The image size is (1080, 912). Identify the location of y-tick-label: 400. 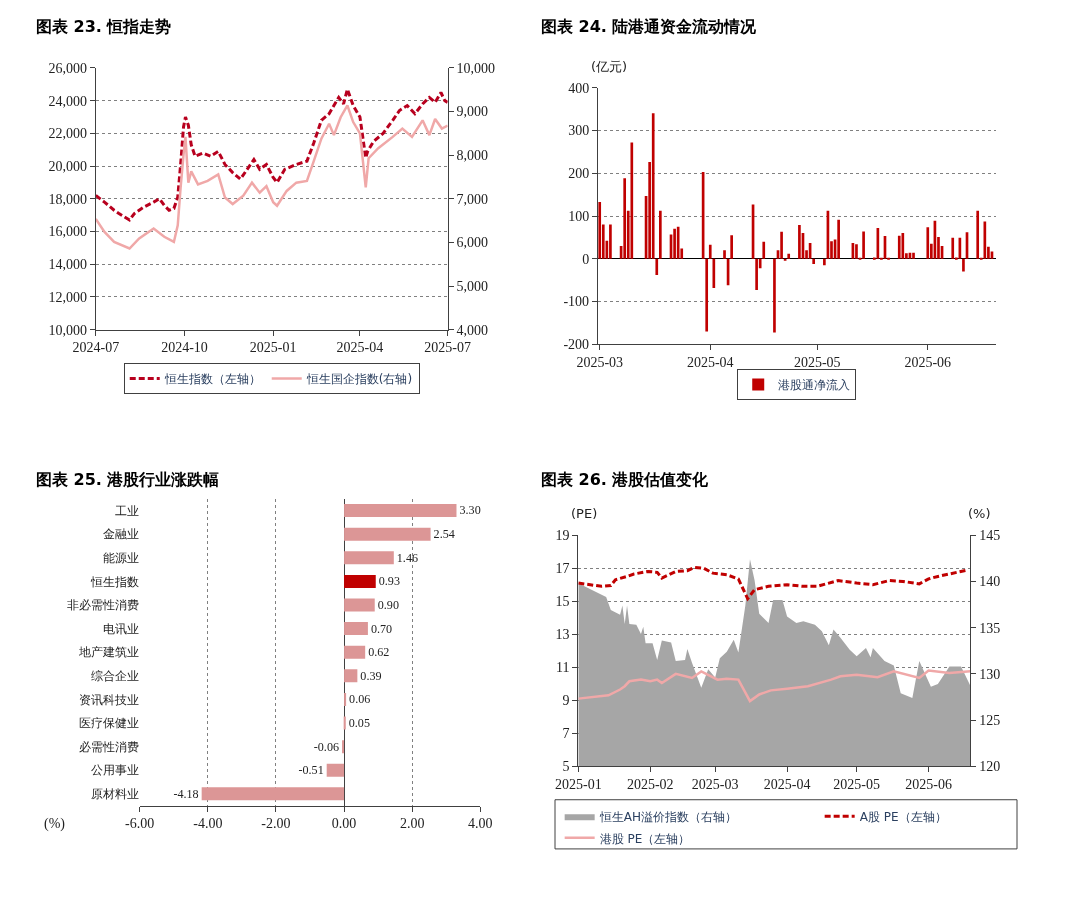
(579, 88).